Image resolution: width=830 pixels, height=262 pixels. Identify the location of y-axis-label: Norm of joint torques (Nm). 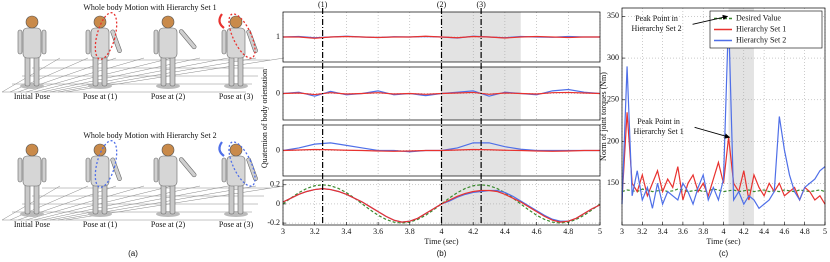
(603, 116).